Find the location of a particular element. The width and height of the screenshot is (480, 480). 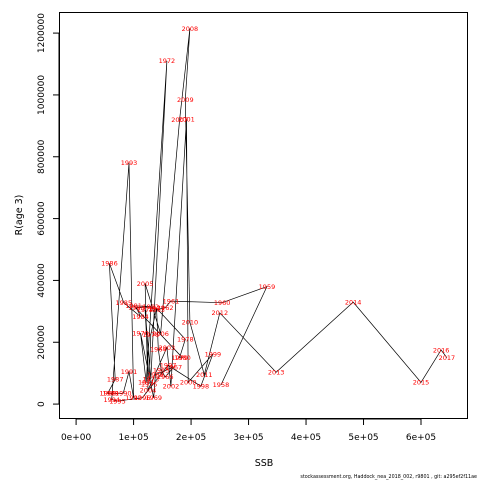

year-label-1981: 1981 is located at coordinates (133, 306).